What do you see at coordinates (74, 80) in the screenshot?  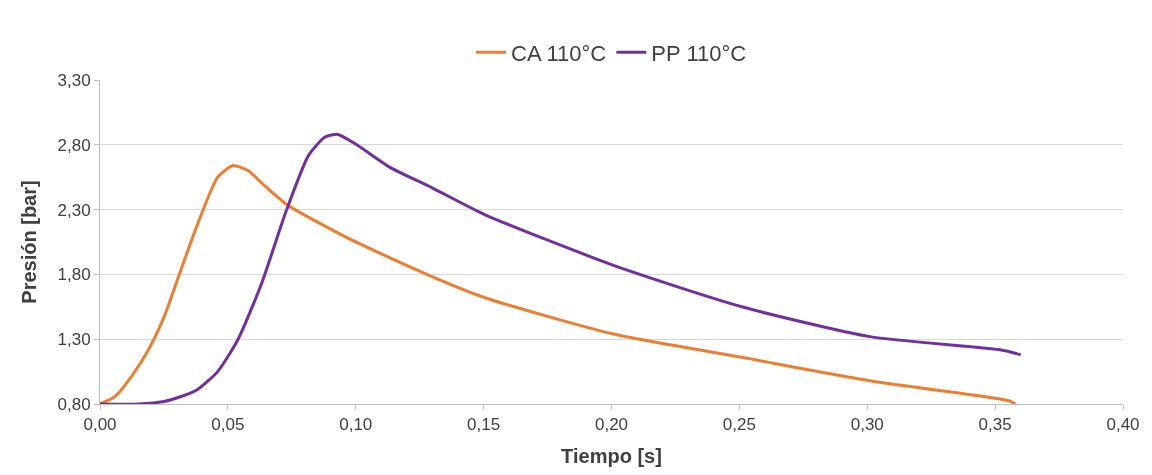 I see `y-tick-label: 3,30` at bounding box center [74, 80].